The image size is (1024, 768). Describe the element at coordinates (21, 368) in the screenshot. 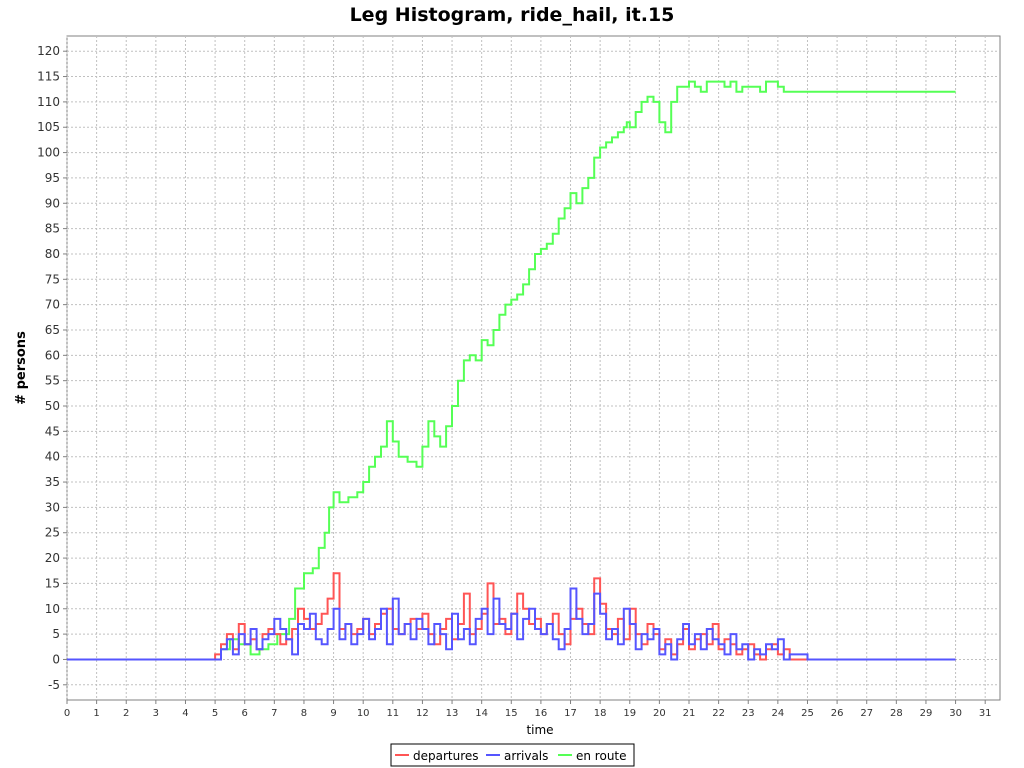

I see `y-axis-label: # persons` at that location.